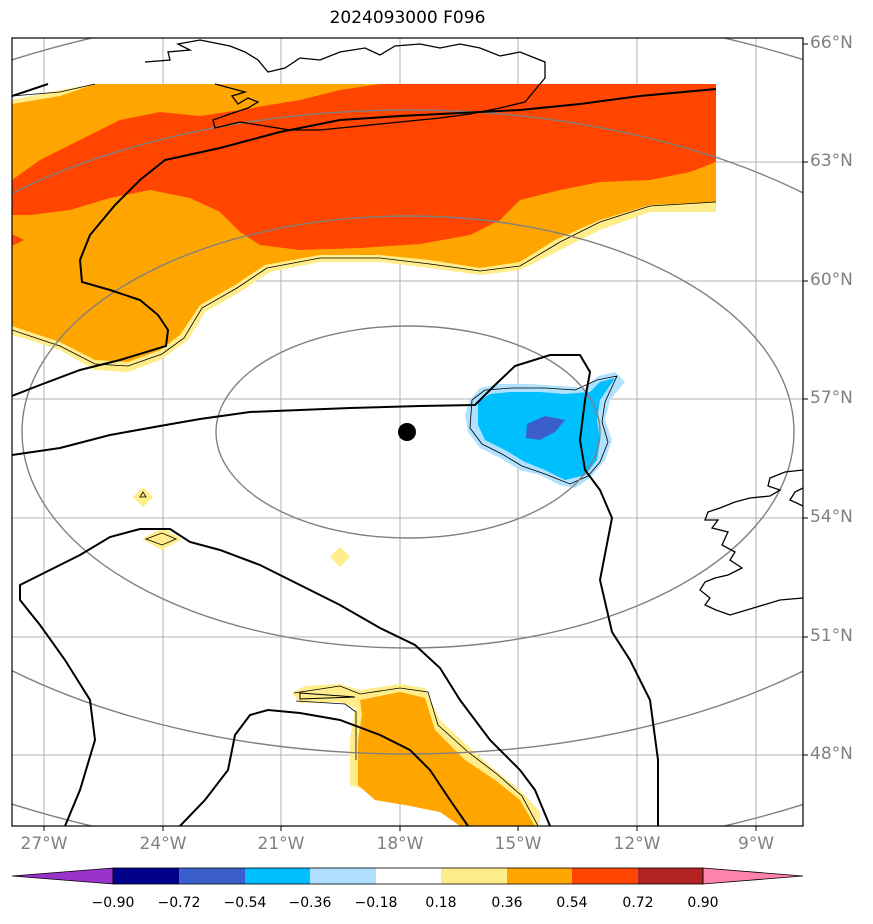 This screenshot has width=873, height=924. I want to click on iceland-coast, so click(345, 85).